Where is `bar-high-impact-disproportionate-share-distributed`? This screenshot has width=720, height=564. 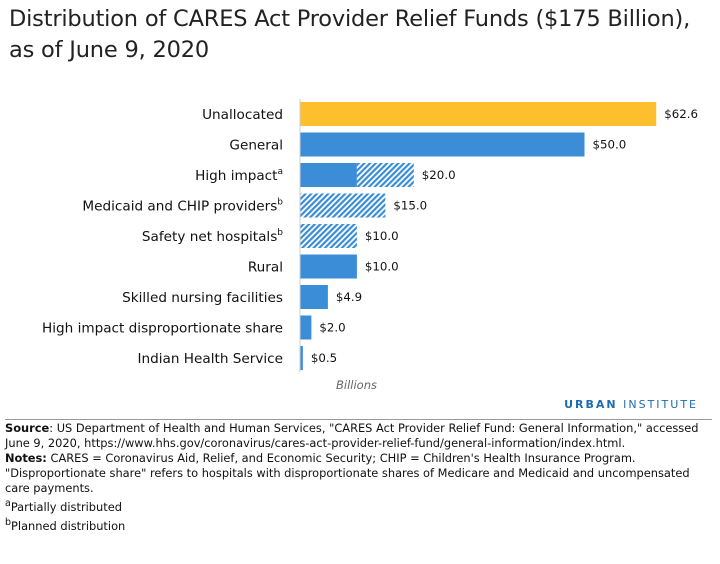 bar-high-impact-disproportionate-share-distributed is located at coordinates (306, 327).